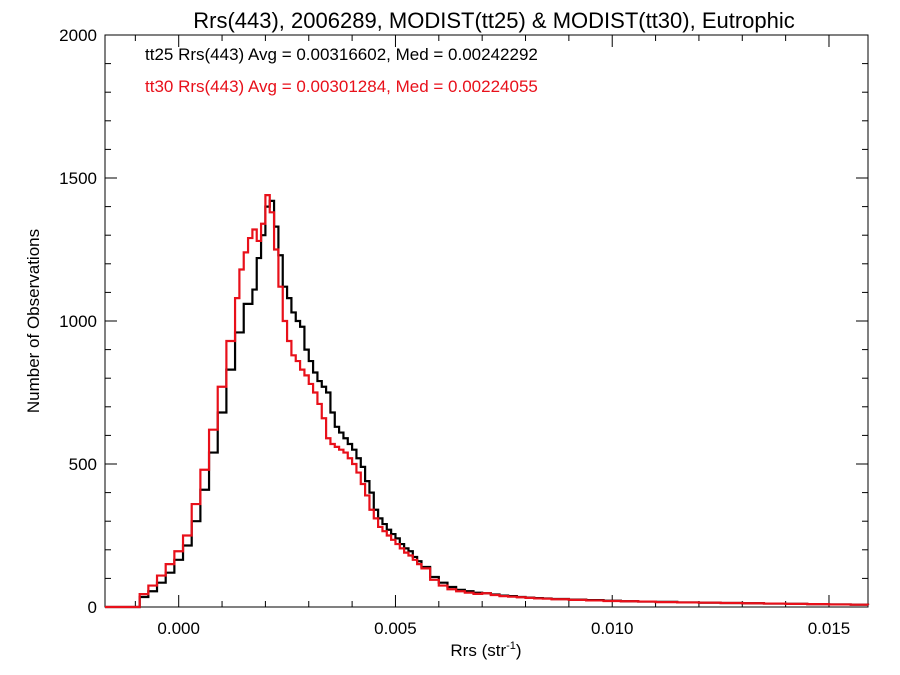 The width and height of the screenshot is (900, 675). I want to click on x-tick-label: 0.000, so click(178, 628).